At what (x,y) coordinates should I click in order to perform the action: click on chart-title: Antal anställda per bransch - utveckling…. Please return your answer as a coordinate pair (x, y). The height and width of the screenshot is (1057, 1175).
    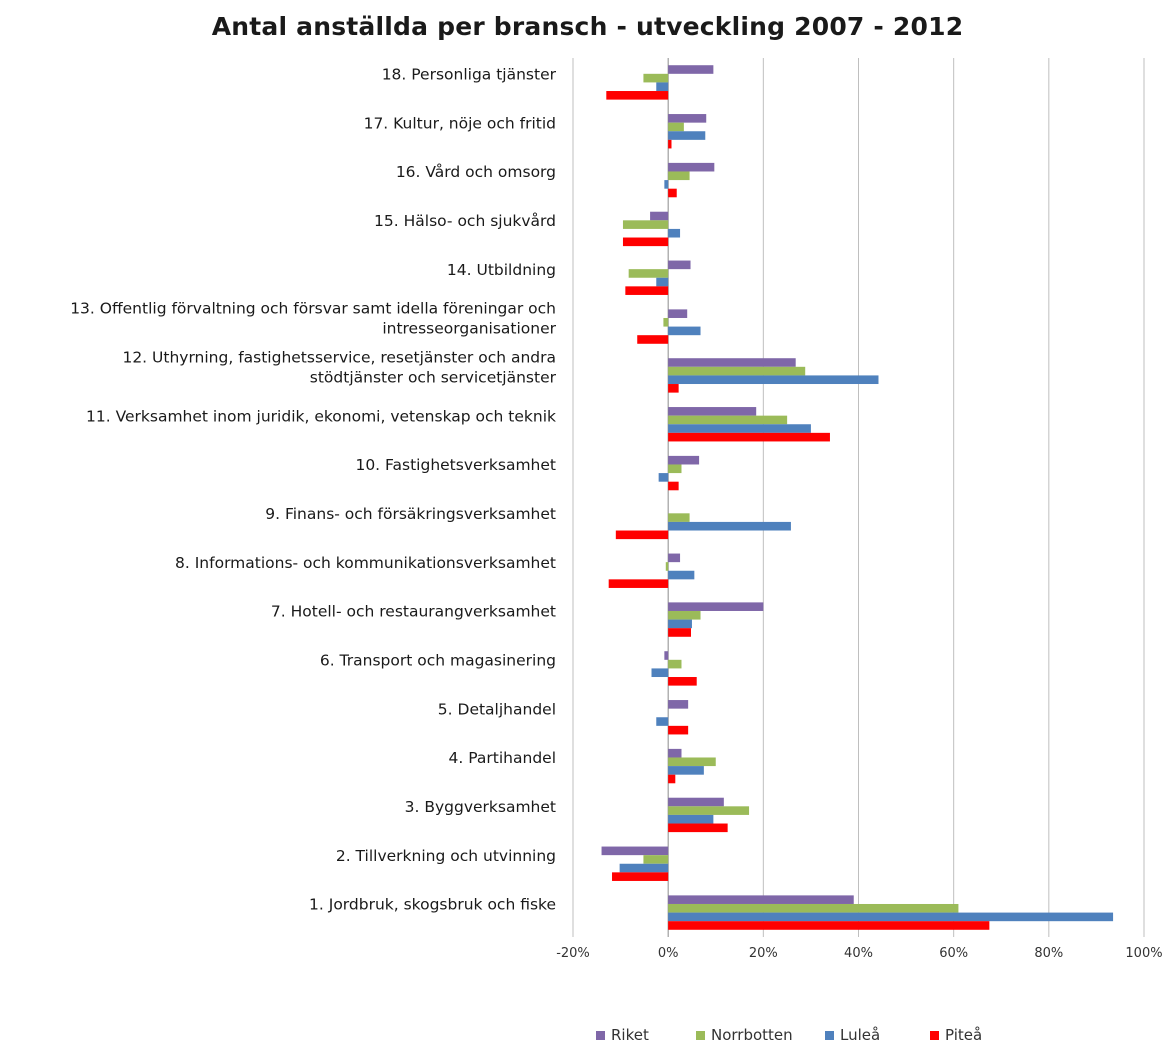
    Looking at the image, I should click on (587, 26).